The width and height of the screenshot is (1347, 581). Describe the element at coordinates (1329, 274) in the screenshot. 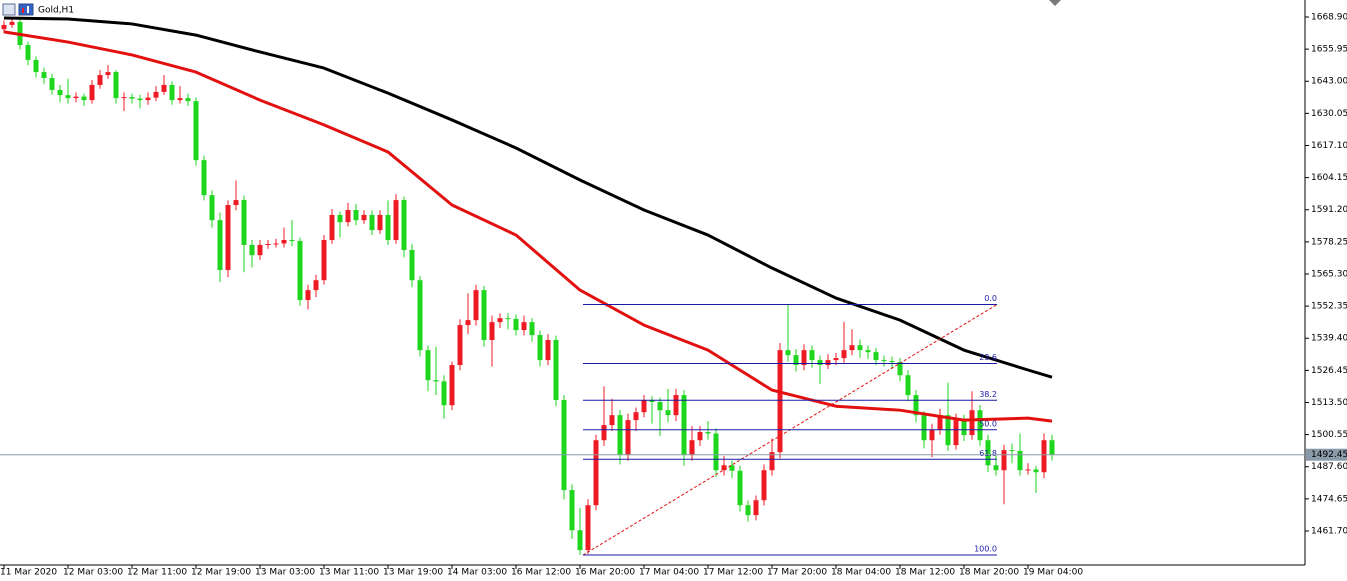

I see `y-tick-label: 1565.30` at that location.